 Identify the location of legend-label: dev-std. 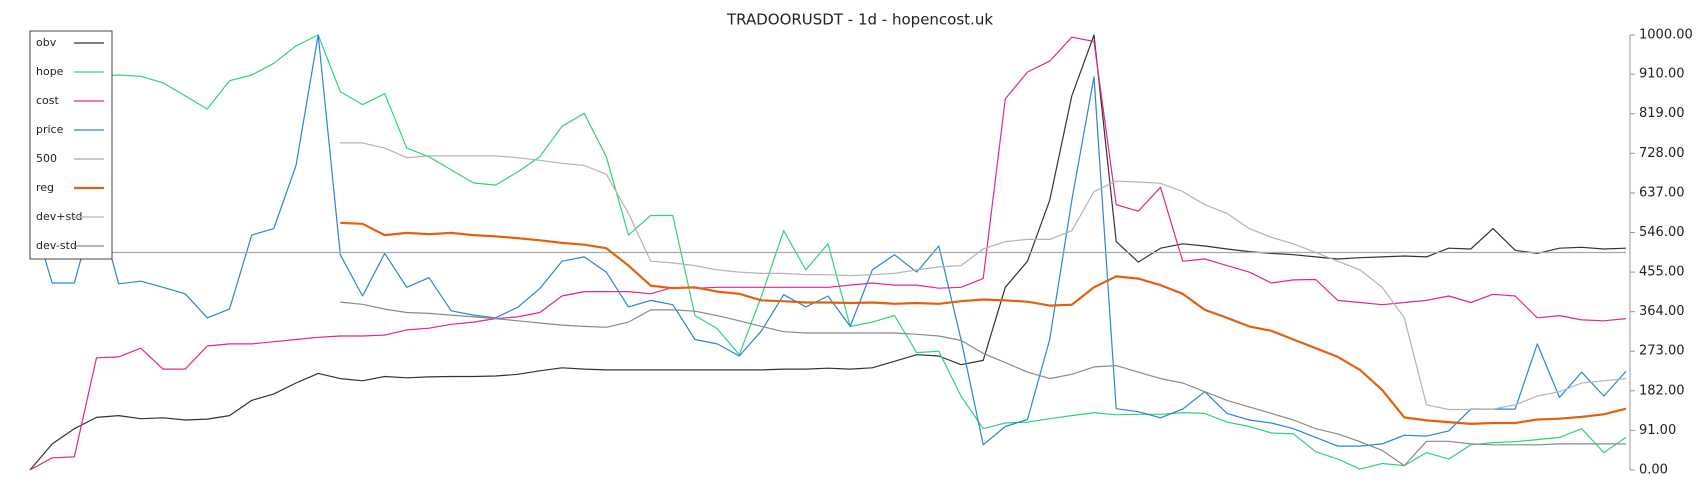
(56, 245).